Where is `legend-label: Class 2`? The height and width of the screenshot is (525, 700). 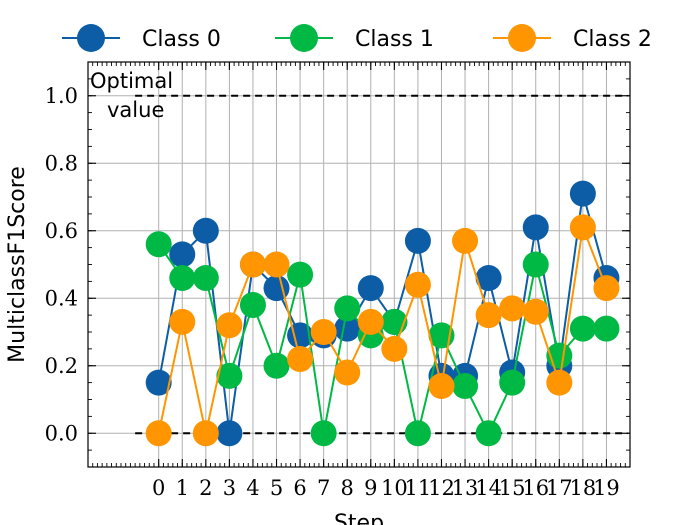
legend-label: Class 2 is located at coordinates (612, 39).